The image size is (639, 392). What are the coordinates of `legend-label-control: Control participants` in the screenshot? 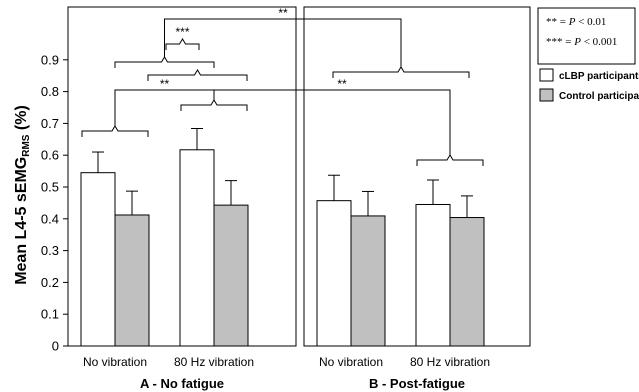 It's located at (599, 96).